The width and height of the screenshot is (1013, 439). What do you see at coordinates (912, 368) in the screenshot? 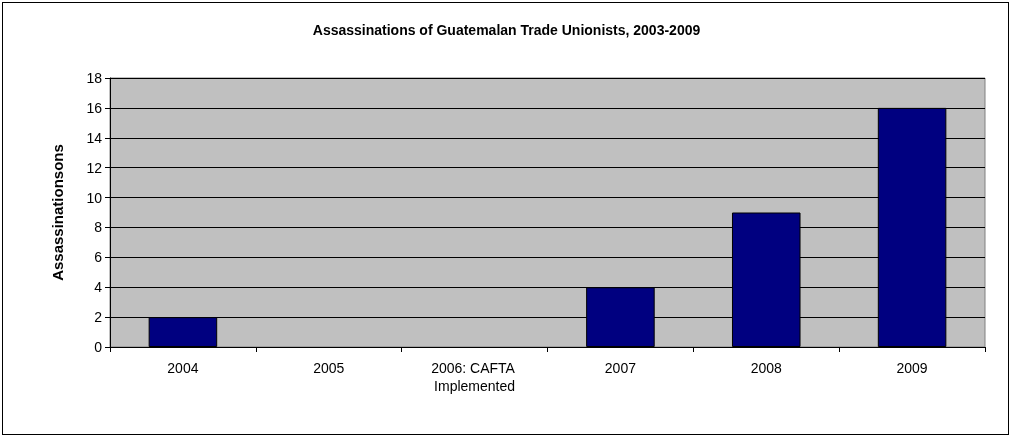
I see `x-tick-label: 2009` at bounding box center [912, 368].